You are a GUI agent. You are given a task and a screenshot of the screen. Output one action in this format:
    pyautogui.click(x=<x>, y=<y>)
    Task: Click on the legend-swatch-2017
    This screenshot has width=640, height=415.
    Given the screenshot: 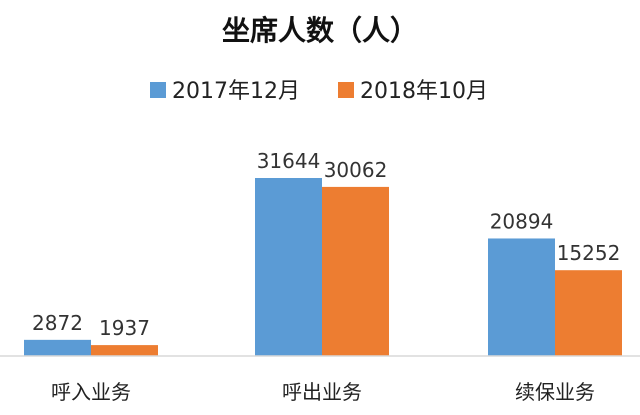 What is the action you would take?
    pyautogui.click(x=158, y=90)
    